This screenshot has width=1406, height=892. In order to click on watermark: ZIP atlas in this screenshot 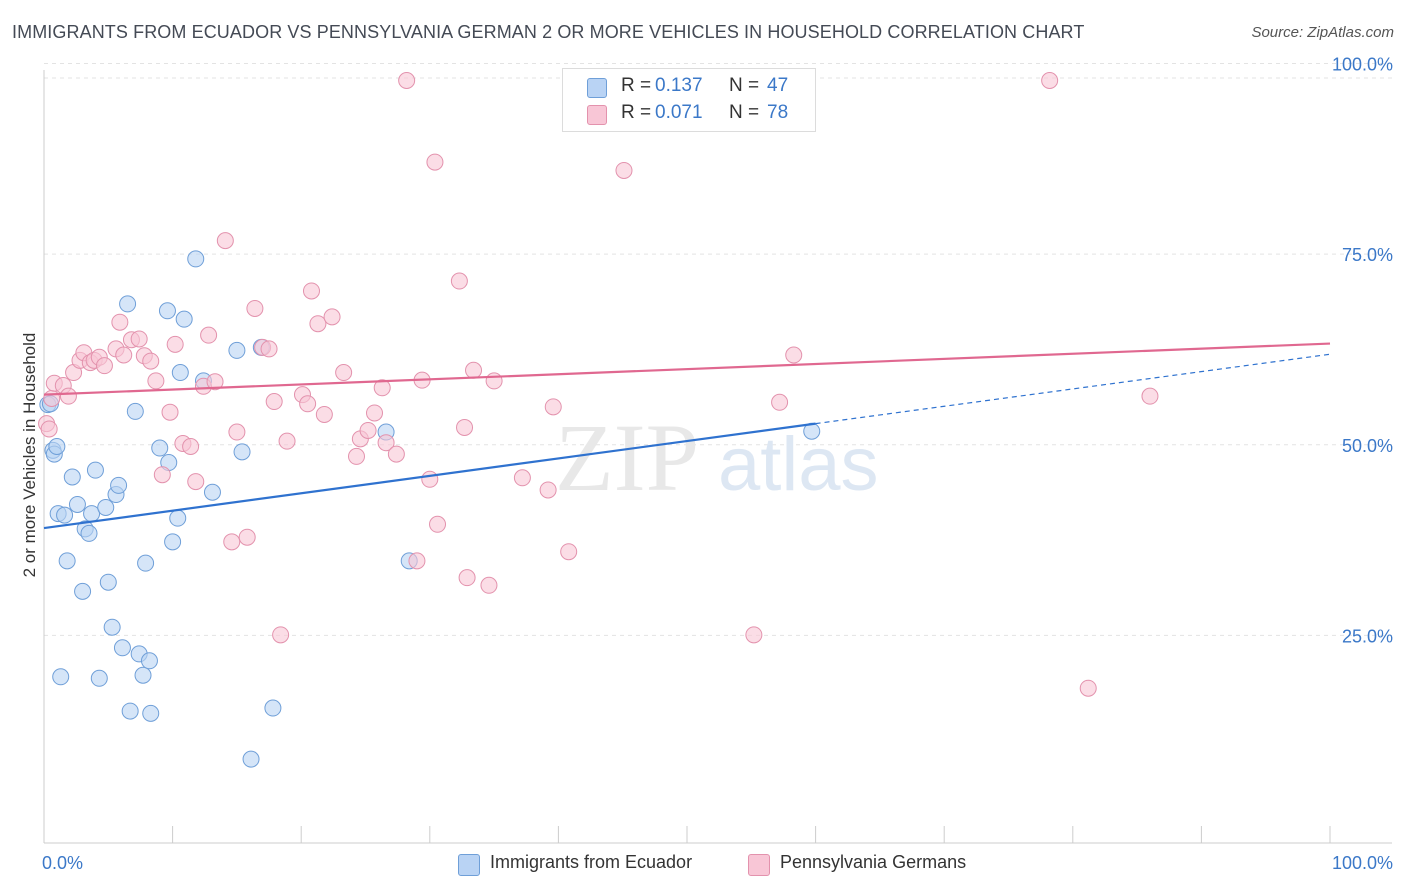, I will do `click(717, 457)`.